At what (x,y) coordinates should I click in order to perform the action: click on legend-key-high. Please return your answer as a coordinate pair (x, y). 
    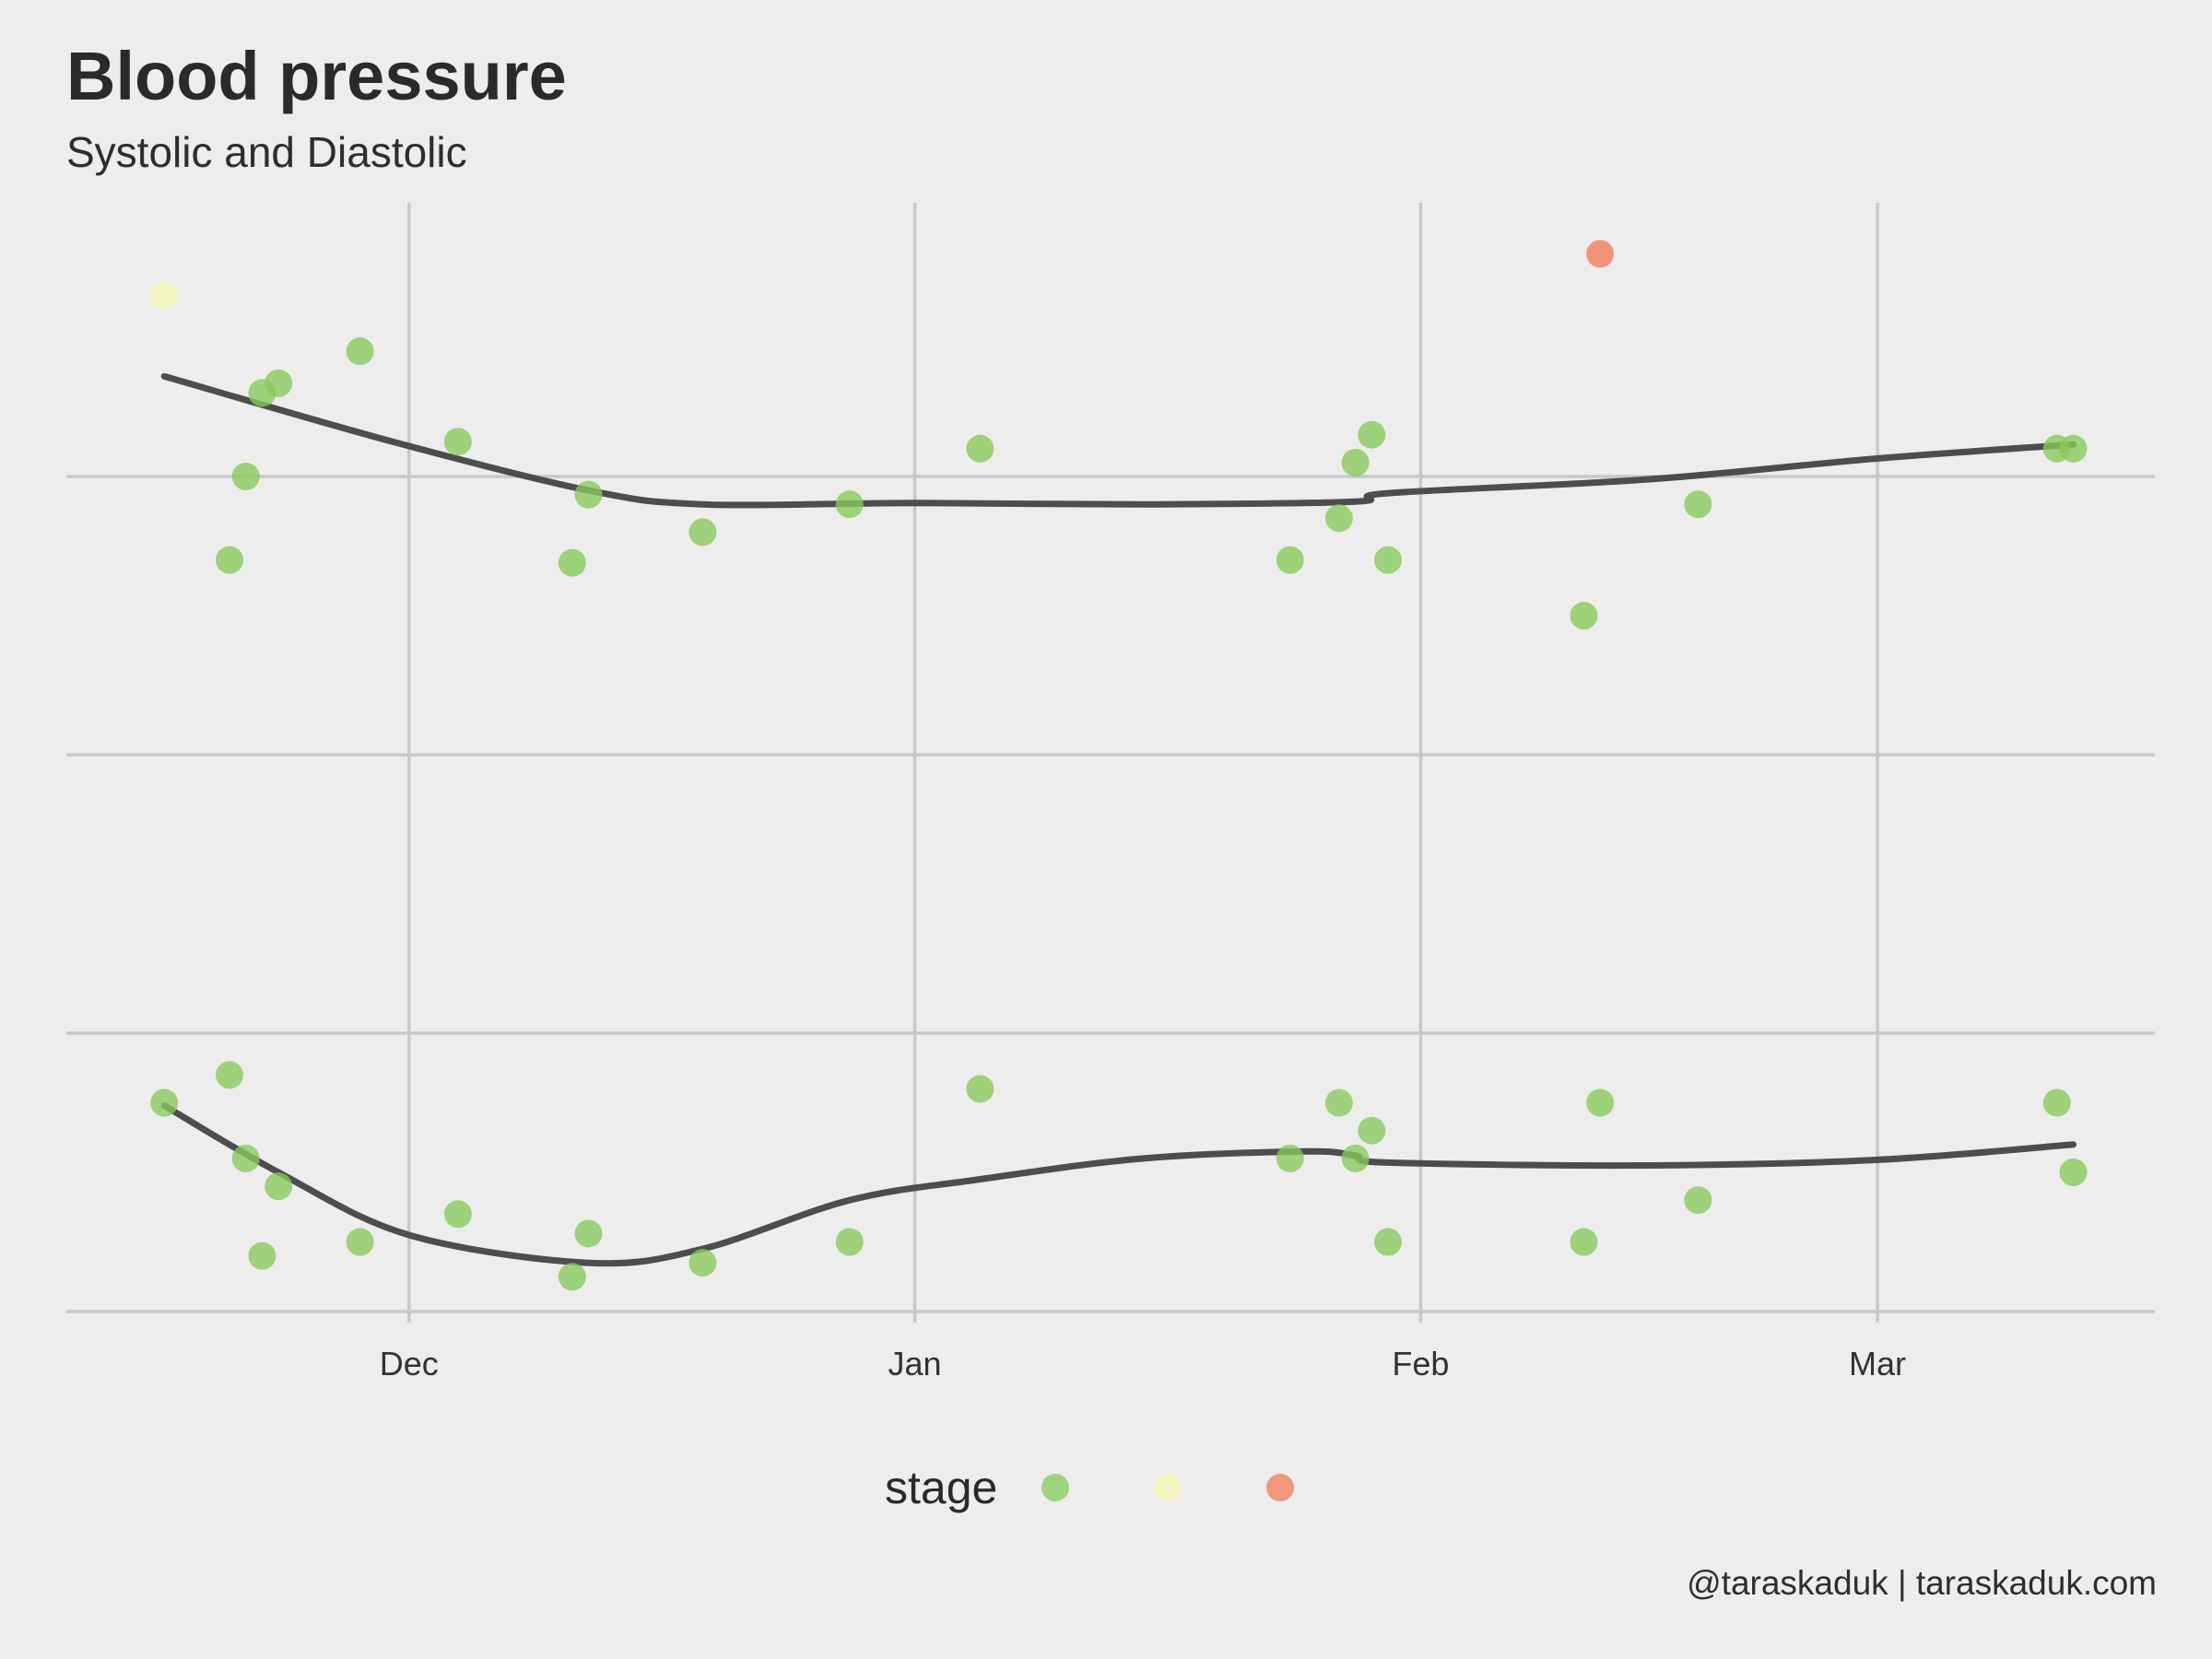
    Looking at the image, I should click on (1280, 1487).